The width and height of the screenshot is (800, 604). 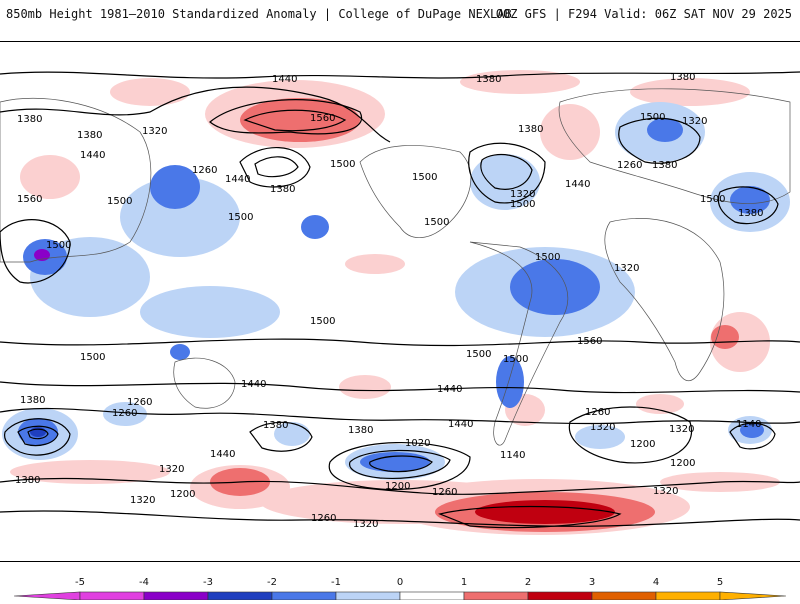 I want to click on color-legend: -5 -4 -3 -2 -1 0 1 2 3 4 5, so click(x=400, y=580).